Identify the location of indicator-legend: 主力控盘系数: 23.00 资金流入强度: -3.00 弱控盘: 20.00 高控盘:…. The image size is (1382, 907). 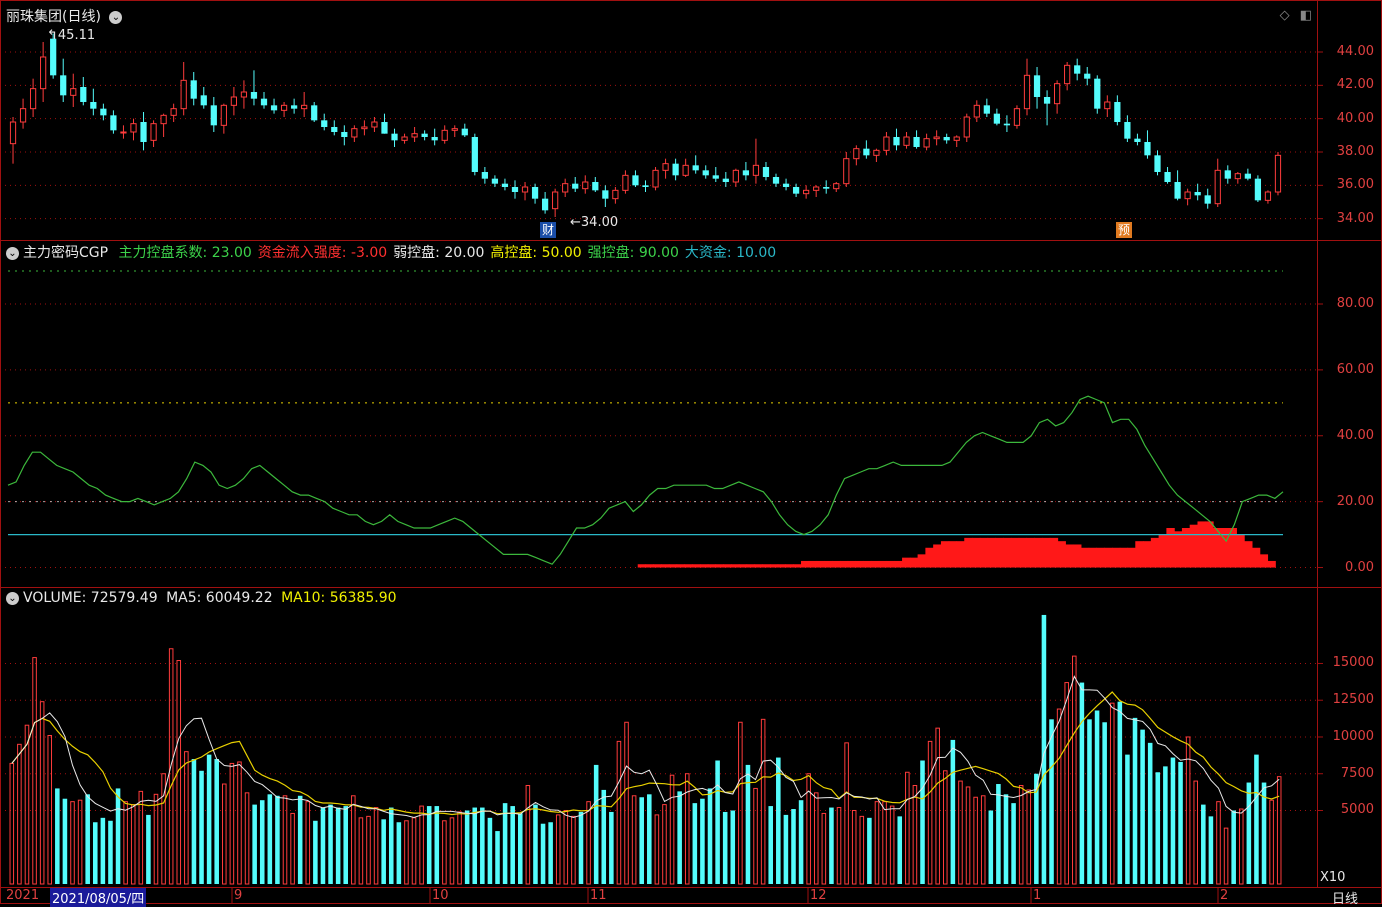
(445, 253).